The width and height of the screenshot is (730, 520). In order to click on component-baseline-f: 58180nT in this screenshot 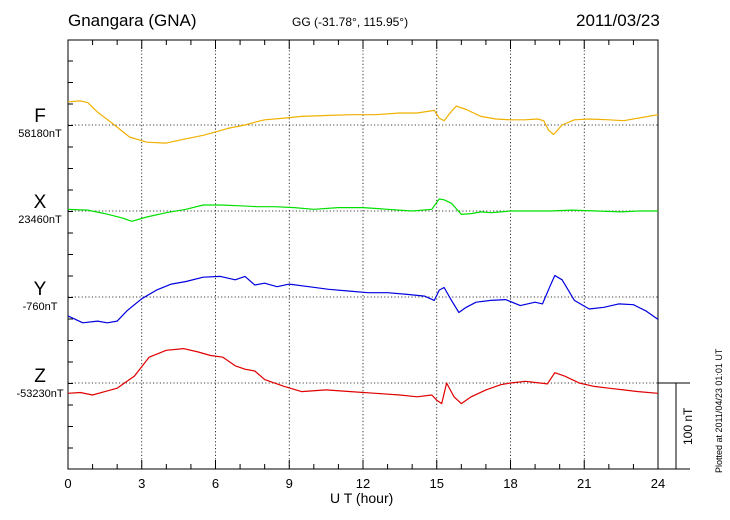, I will do `click(40, 134)`.